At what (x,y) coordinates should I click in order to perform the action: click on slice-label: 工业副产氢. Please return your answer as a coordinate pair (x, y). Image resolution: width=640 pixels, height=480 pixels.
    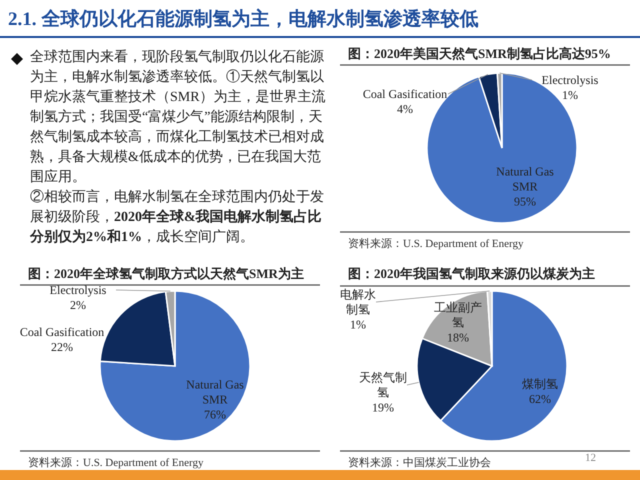
    Looking at the image, I should click on (458, 315).